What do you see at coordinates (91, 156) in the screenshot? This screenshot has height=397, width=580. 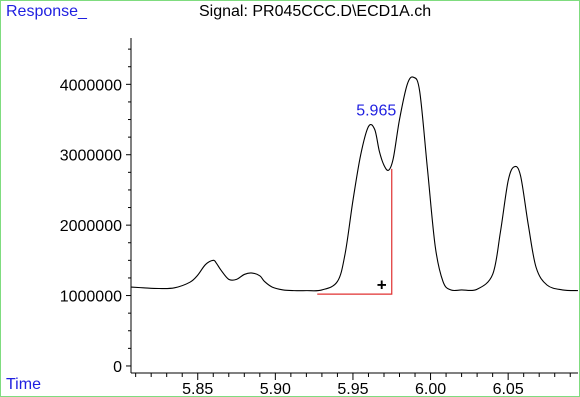 I see `y-tick-label: 3000000` at bounding box center [91, 156].